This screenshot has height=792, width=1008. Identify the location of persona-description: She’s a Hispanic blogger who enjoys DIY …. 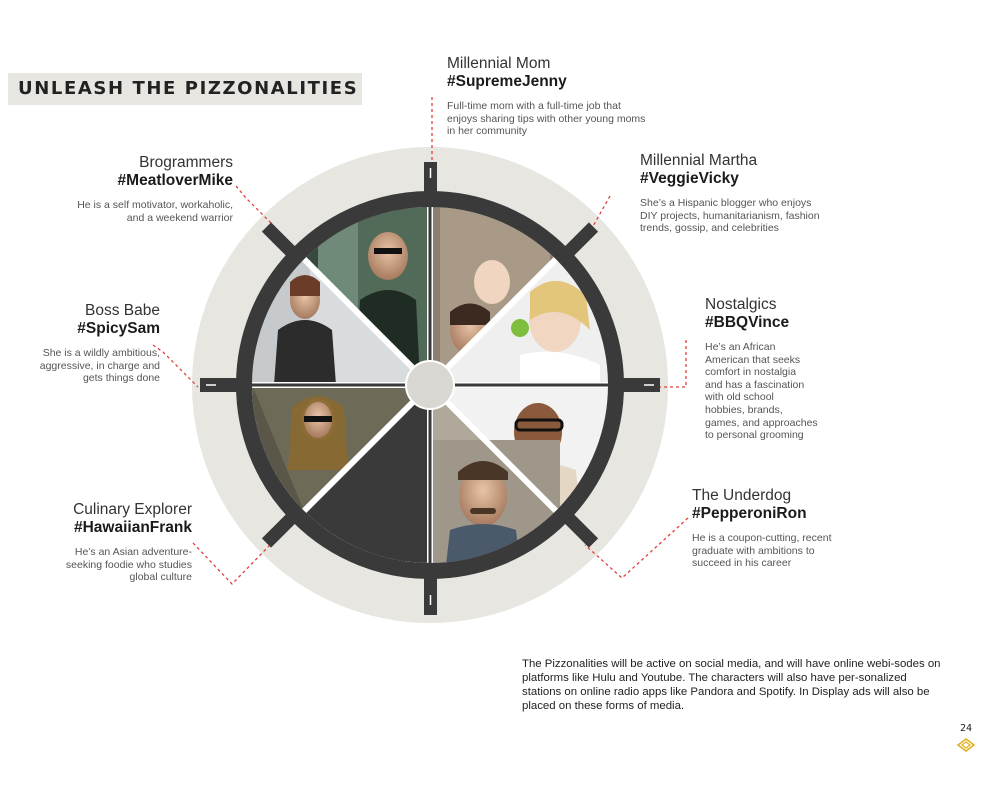
(730, 216).